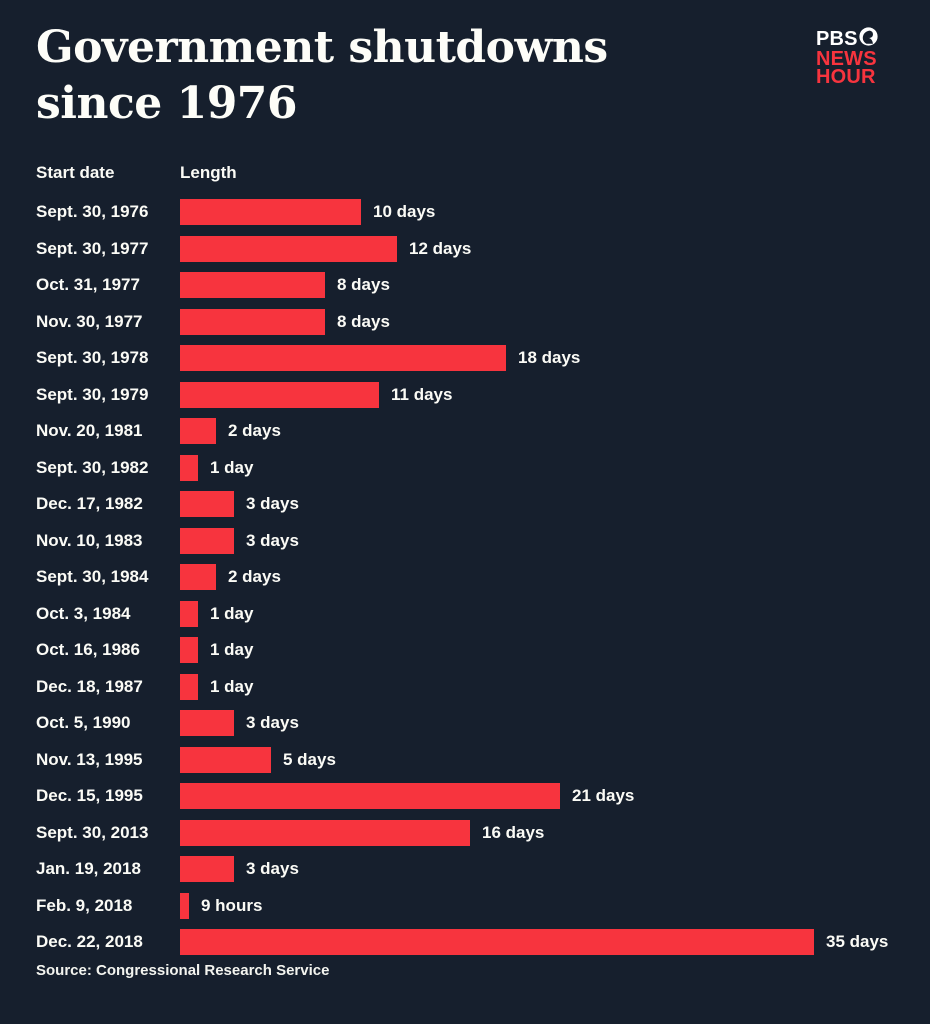  Describe the element at coordinates (483, 687) in the screenshot. I see `chart-row: Dec. 18, 1987 1 day` at that location.